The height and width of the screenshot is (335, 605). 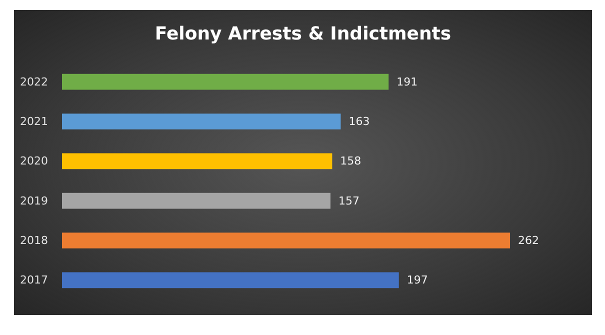 I want to click on y-tick-label: 2018, so click(x=34, y=240).